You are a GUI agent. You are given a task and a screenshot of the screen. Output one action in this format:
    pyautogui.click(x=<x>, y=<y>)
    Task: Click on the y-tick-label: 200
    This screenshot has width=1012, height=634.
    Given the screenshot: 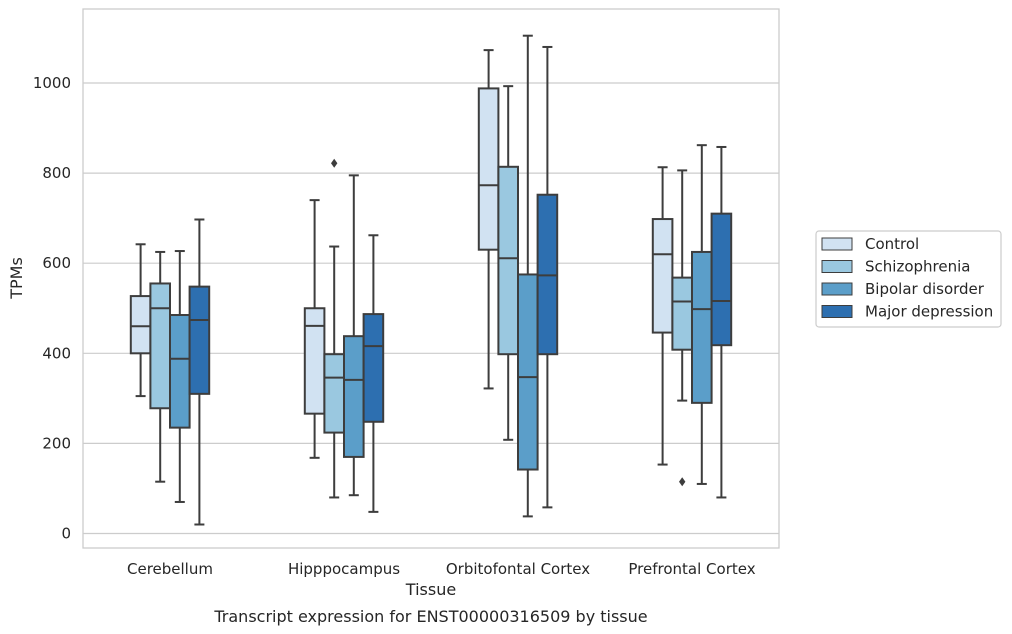 What is the action you would take?
    pyautogui.click(x=56, y=443)
    